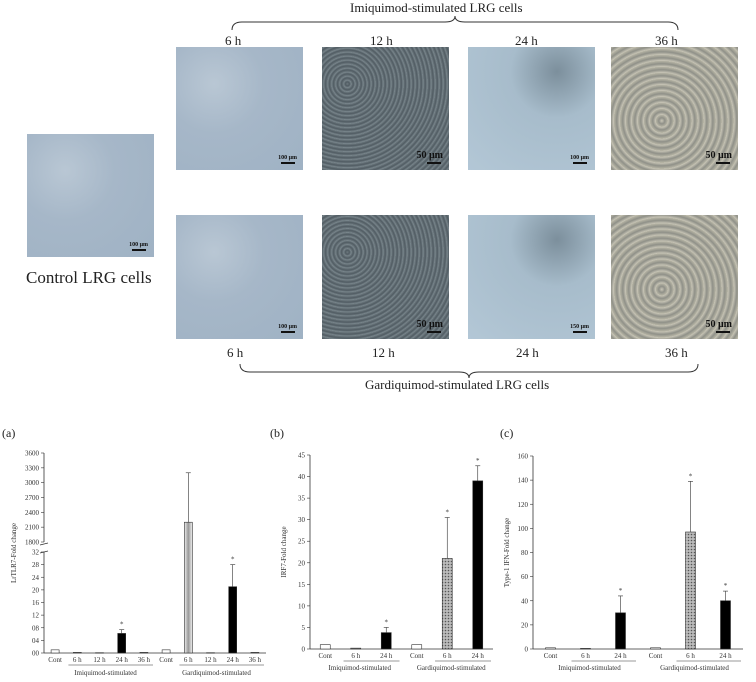  I want to click on bottom-time-36h: 36 h, so click(676, 352).